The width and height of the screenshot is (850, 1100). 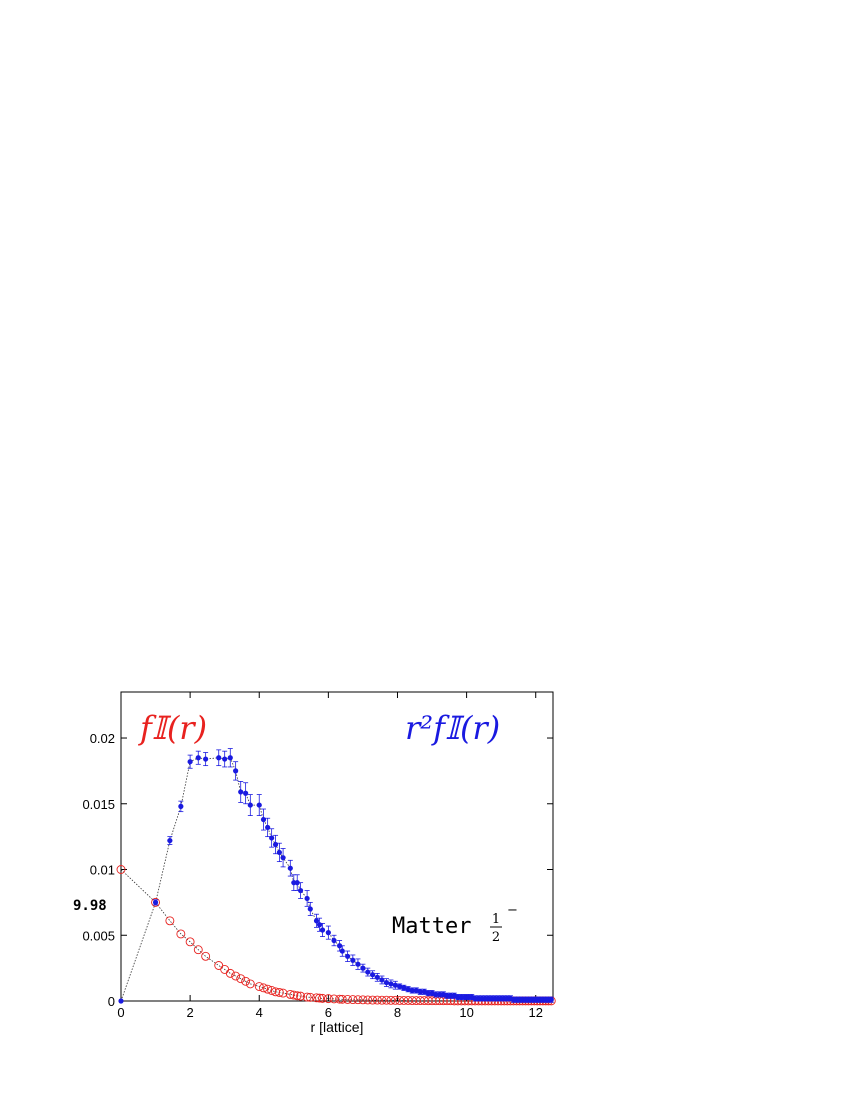 What do you see at coordinates (98, 935) in the screenshot?
I see `y-tick-label: 0.005` at bounding box center [98, 935].